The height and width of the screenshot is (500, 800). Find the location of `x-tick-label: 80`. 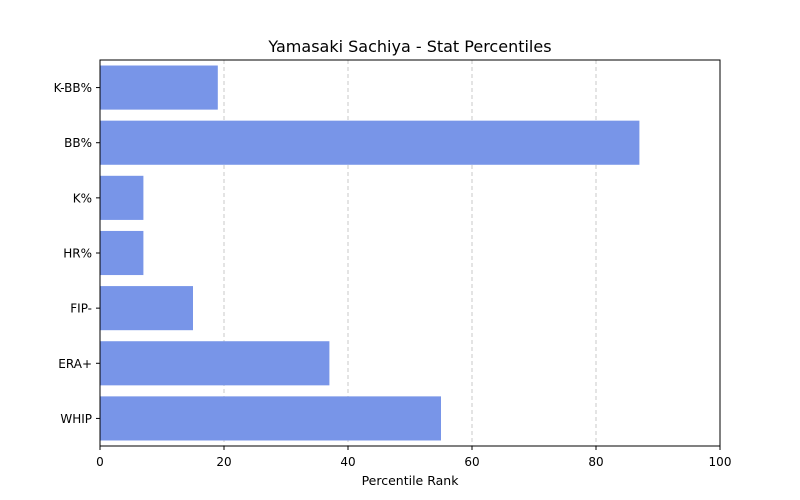

x-tick-label: 80 is located at coordinates (595, 462).